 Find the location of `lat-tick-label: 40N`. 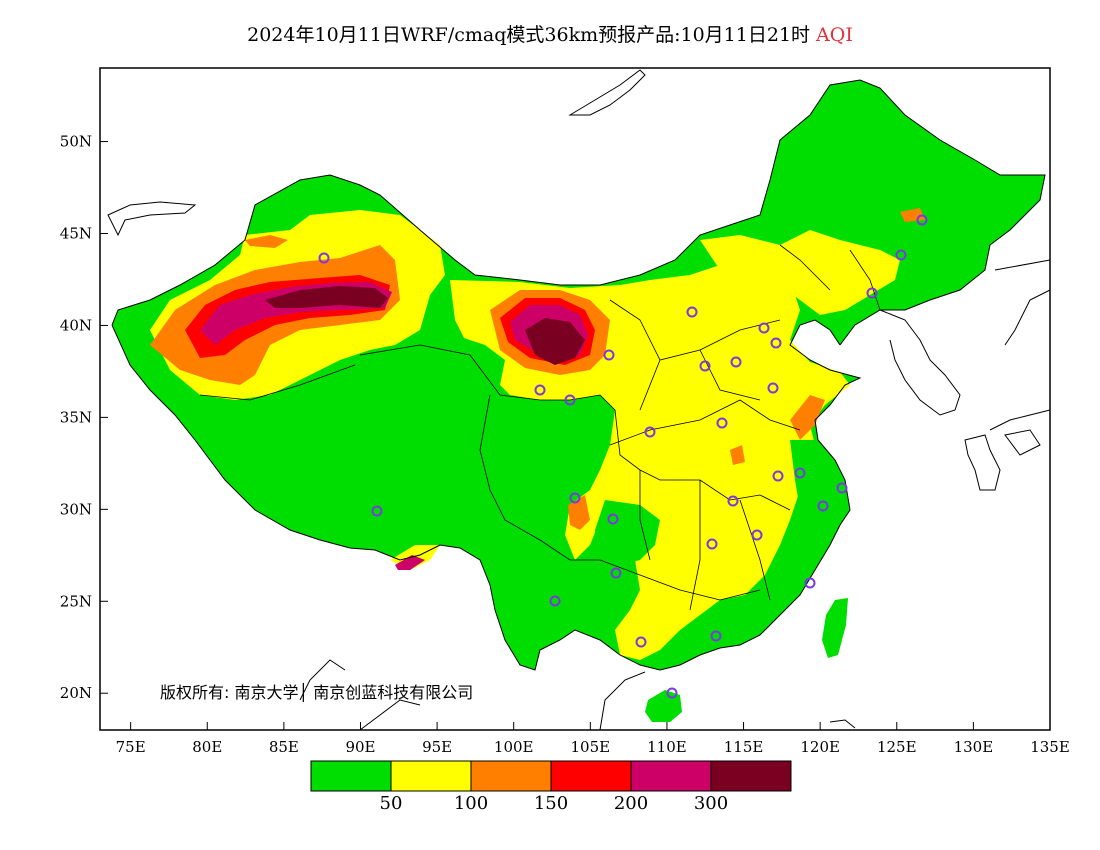

lat-tick-label: 40N is located at coordinates (76, 325).